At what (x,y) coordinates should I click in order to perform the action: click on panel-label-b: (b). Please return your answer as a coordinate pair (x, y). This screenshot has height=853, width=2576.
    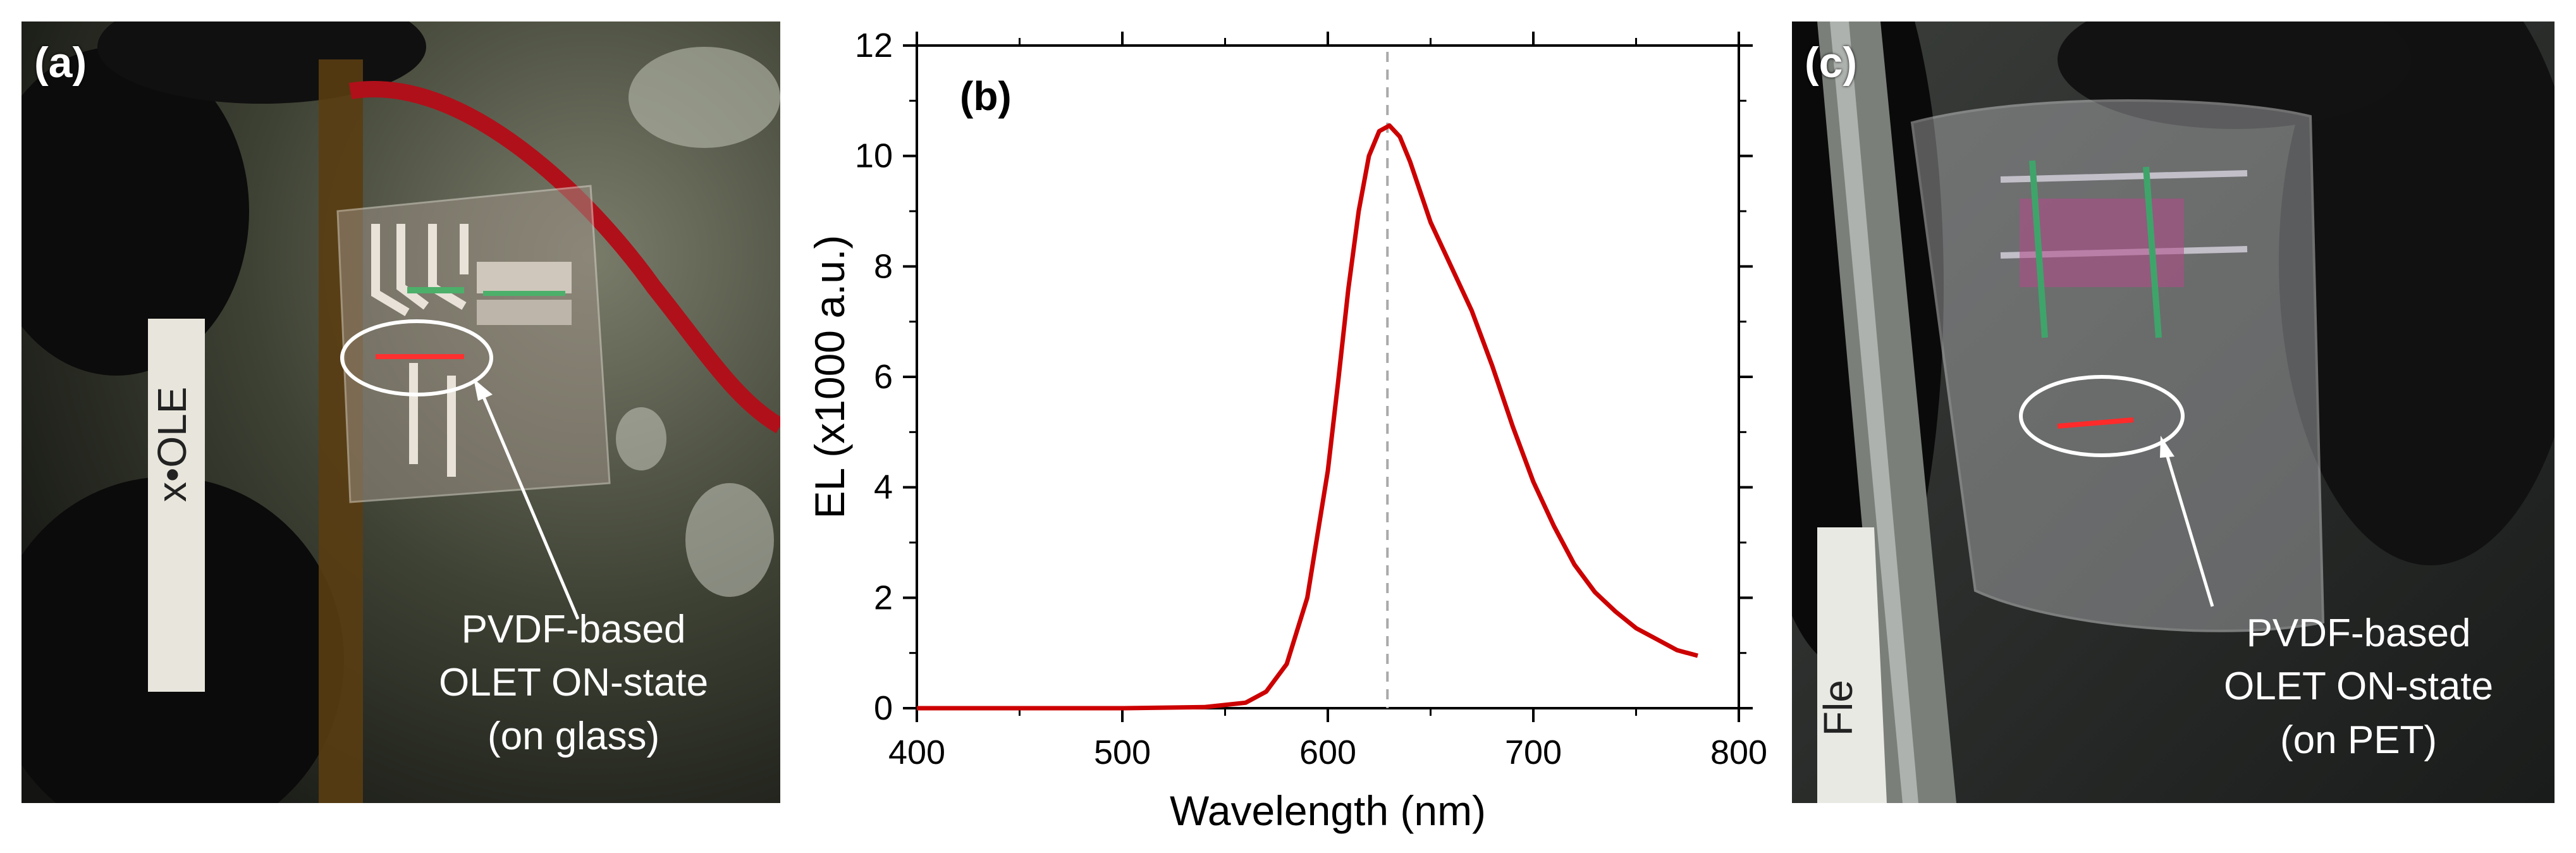
    Looking at the image, I should click on (986, 96).